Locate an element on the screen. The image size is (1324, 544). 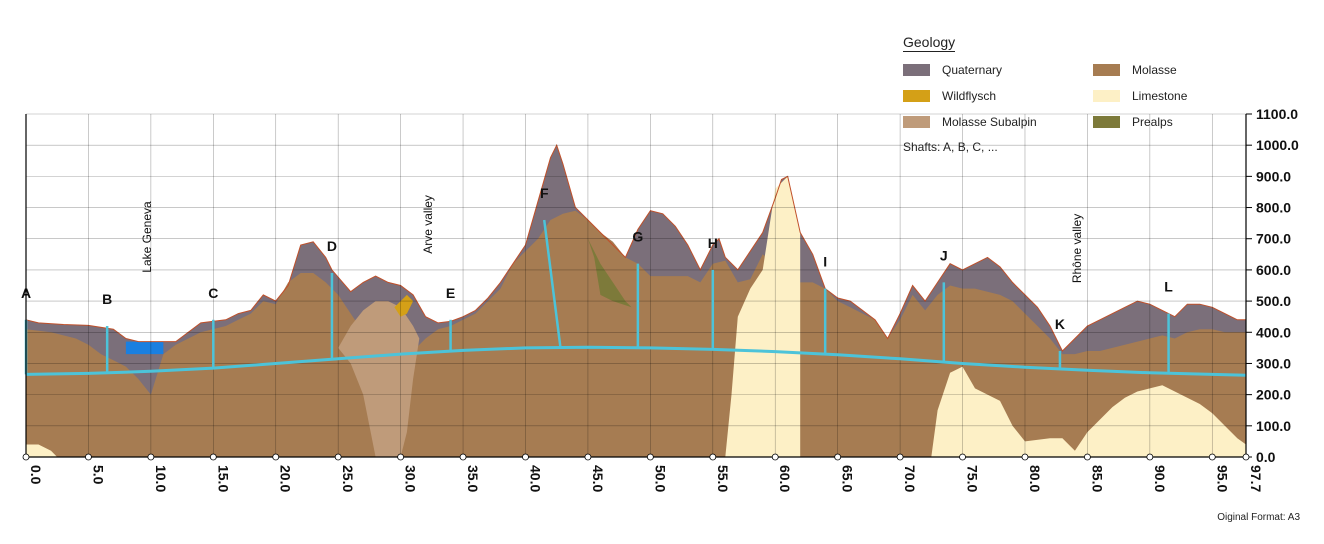
molasse-subalpin-swatch is located at coordinates (916, 122).